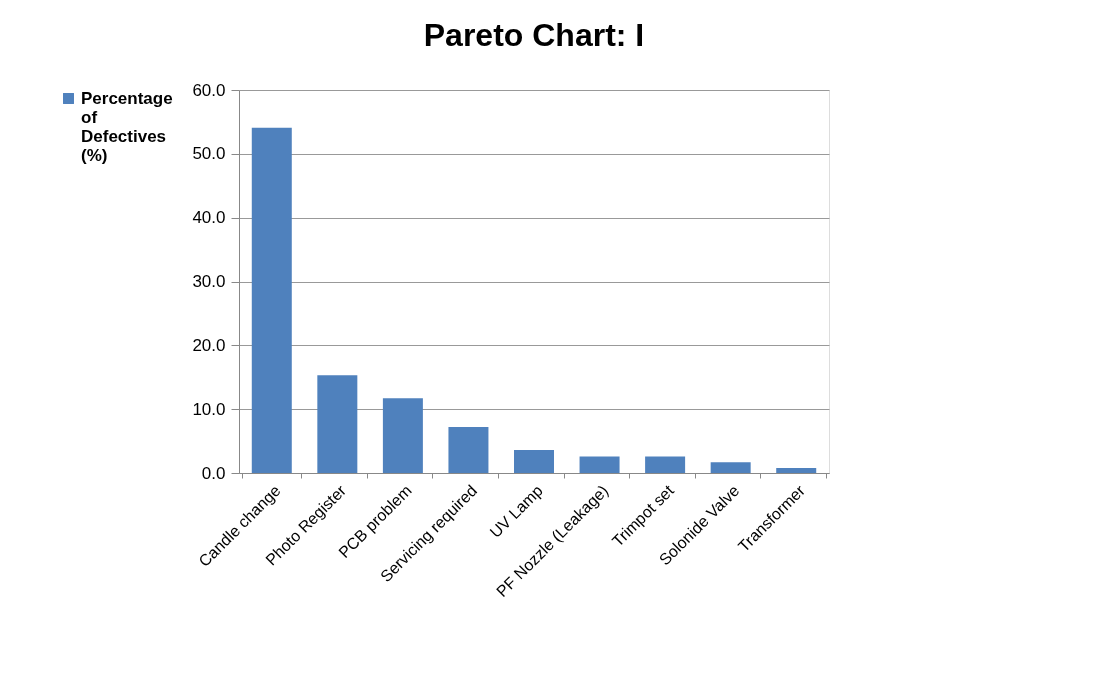 This screenshot has width=1111, height=675. What do you see at coordinates (209, 409) in the screenshot?
I see `y-tick-label: 10.0` at bounding box center [209, 409].